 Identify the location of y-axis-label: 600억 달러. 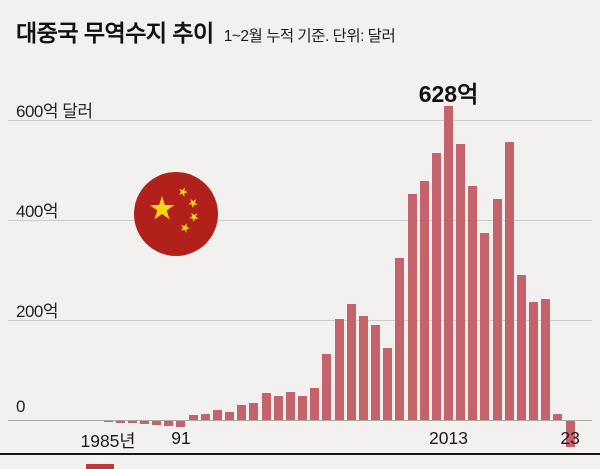
(54, 111).